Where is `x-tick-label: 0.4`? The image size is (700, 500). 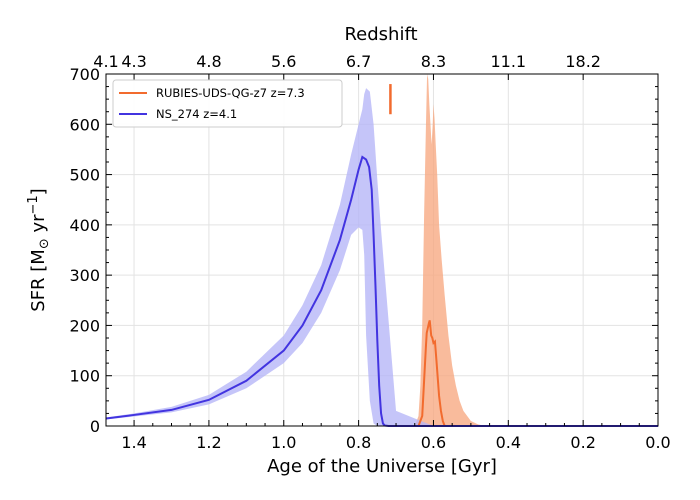 x-tick-label: 0.4 is located at coordinates (508, 442).